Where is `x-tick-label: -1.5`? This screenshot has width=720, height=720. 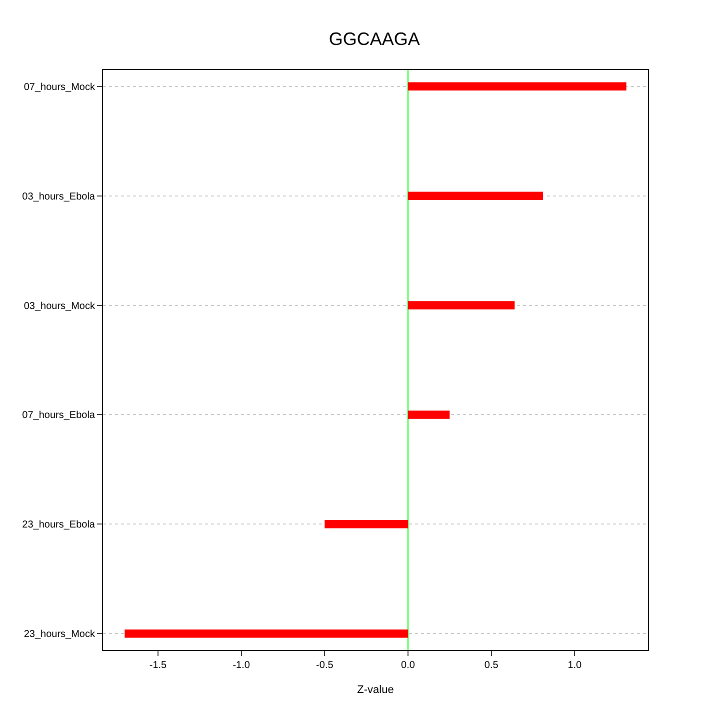 x-tick-label: -1.5 is located at coordinates (158, 665).